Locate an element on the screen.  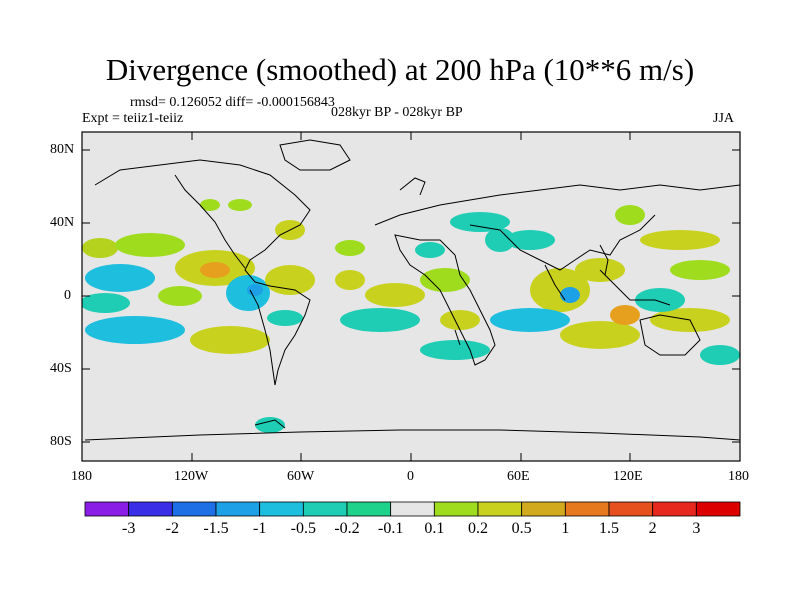
colorbar is located at coordinates (412, 509).